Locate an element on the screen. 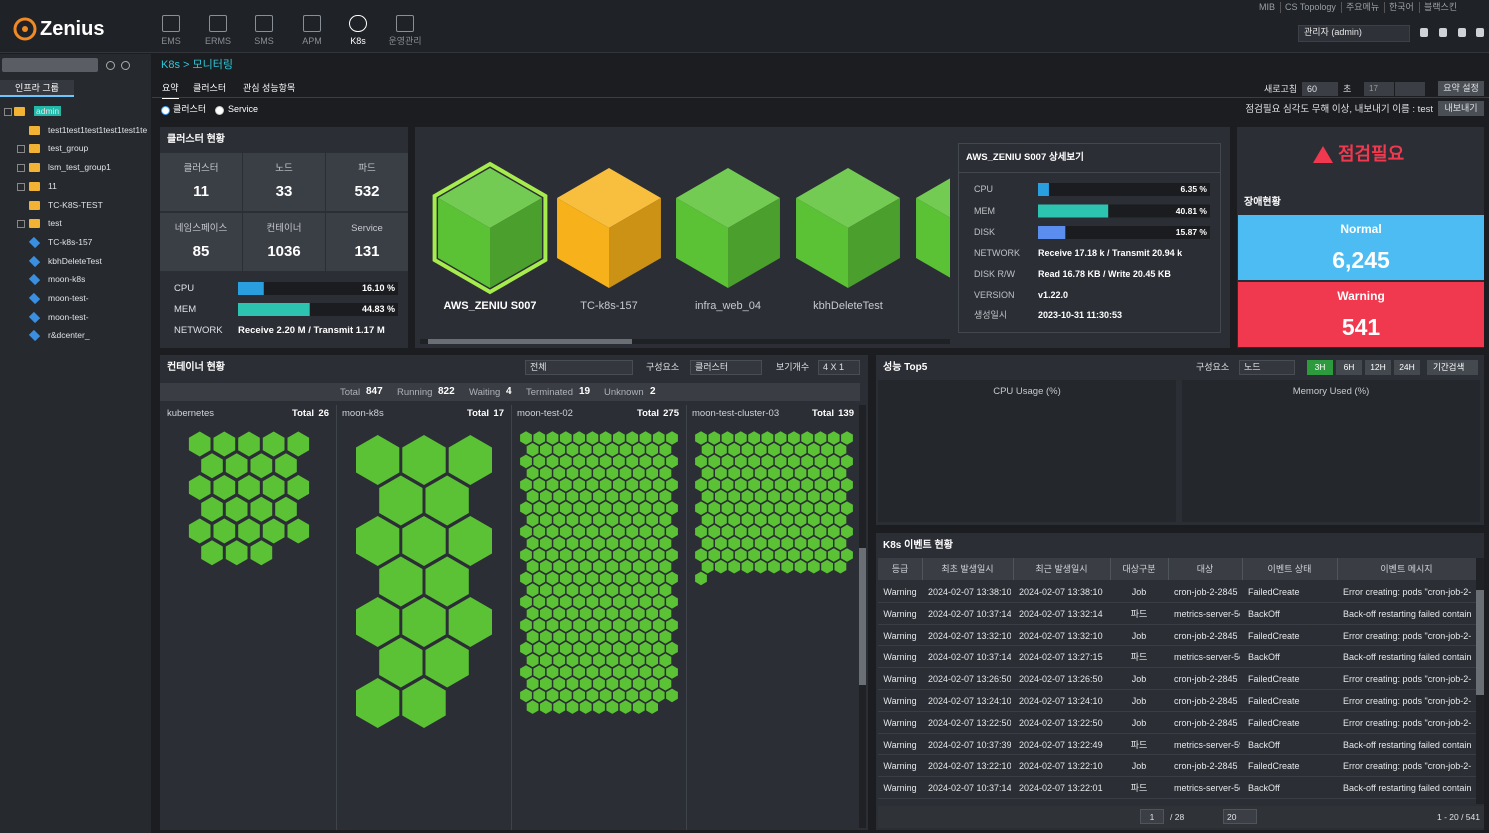  sidebar-tab is located at coordinates (37, 88).